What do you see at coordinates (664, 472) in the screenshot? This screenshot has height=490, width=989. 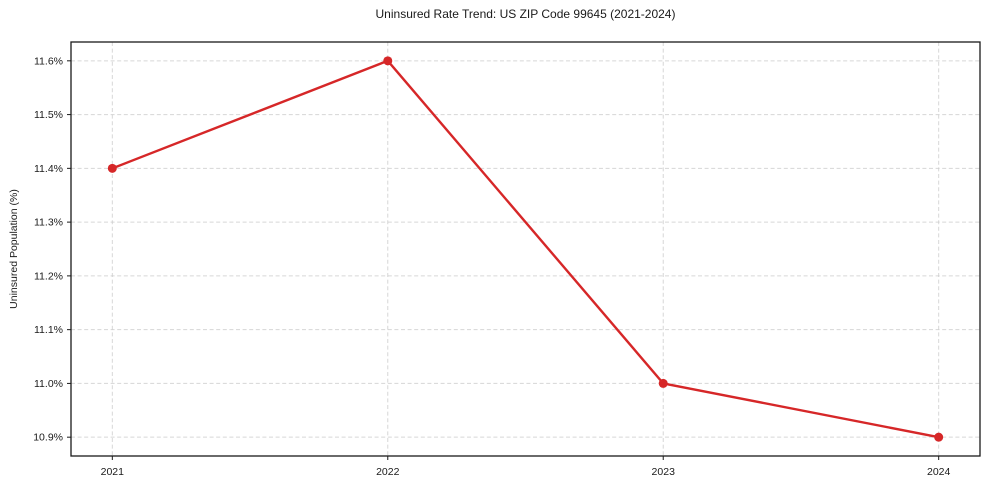 I see `x-tick-label: 2023` at bounding box center [664, 472].